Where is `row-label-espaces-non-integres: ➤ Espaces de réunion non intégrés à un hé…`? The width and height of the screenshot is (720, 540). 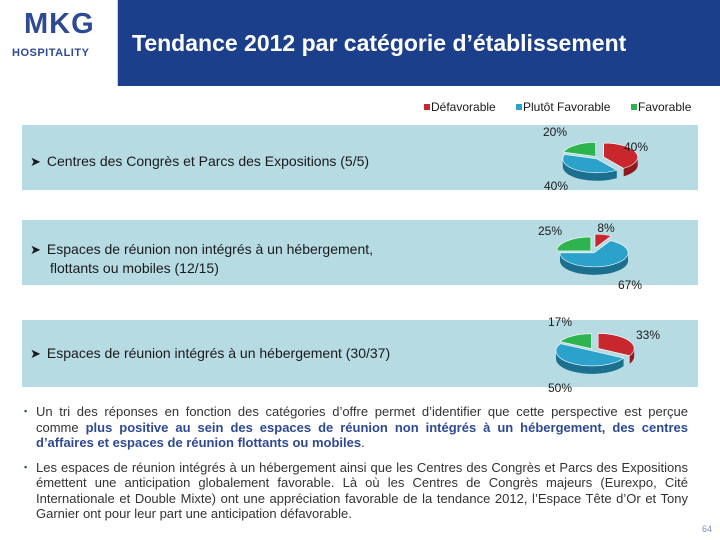
row-label-espaces-non-integres: ➤ Espaces de réunion non intégrés à un hé… is located at coordinates (201, 259).